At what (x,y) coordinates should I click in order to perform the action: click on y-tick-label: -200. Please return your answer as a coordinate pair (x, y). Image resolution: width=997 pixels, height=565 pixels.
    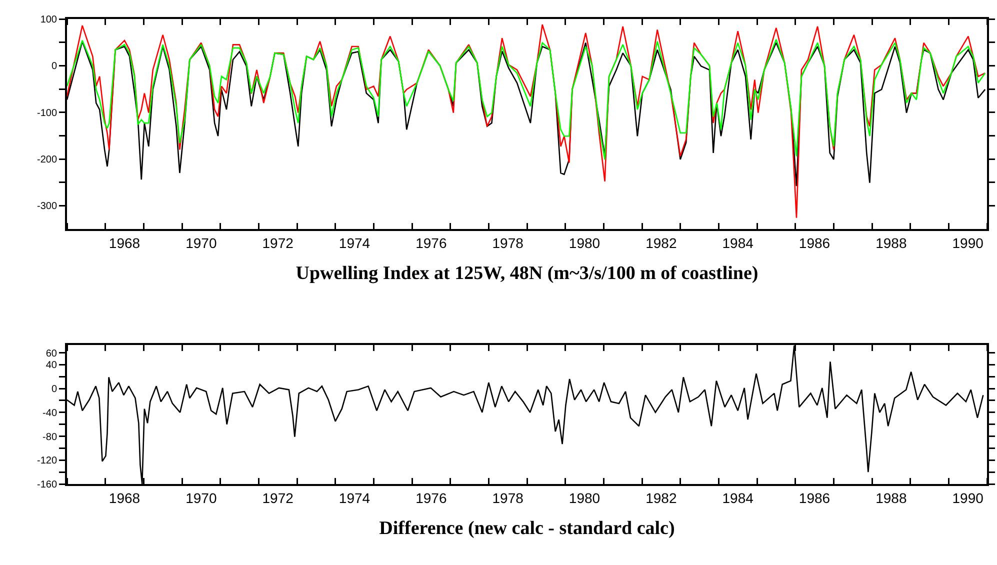
    Looking at the image, I should click on (47, 160).